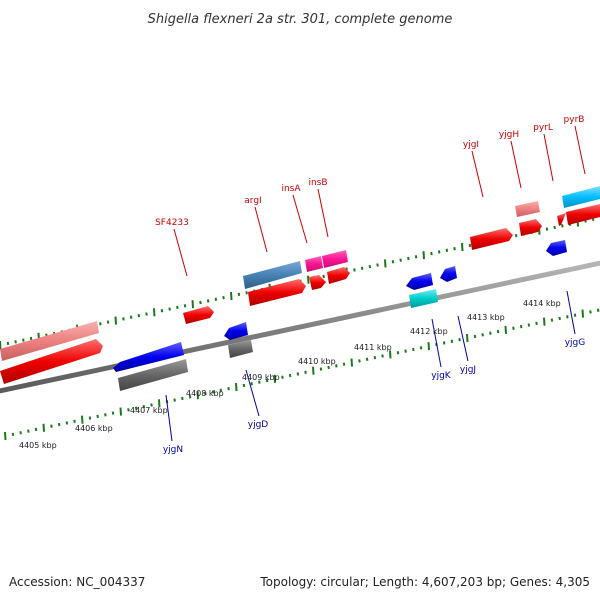 Image resolution: width=600 pixels, height=600 pixels. I want to click on gene-feature-yjgD, so click(236, 331).